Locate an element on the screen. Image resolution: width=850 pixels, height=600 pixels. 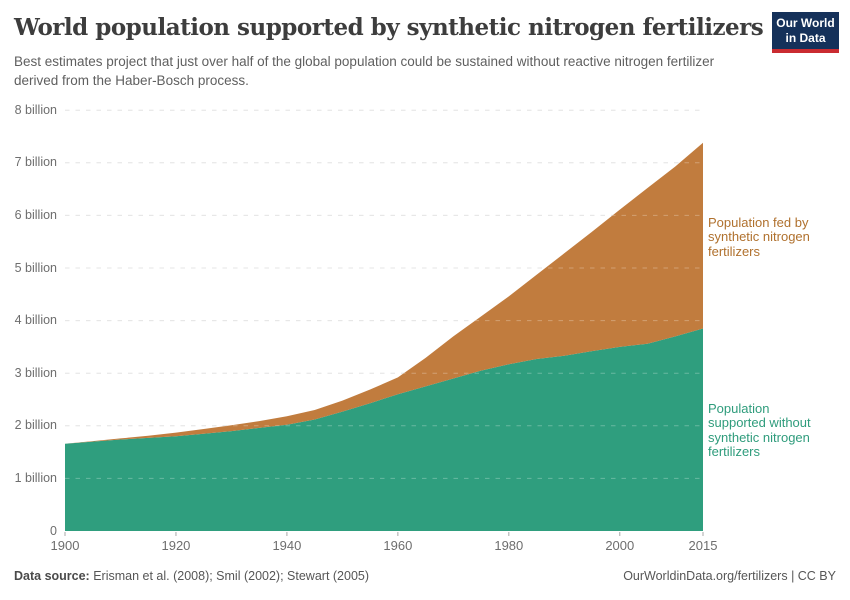
y-axis-label: 7 billion is located at coordinates (35, 162).